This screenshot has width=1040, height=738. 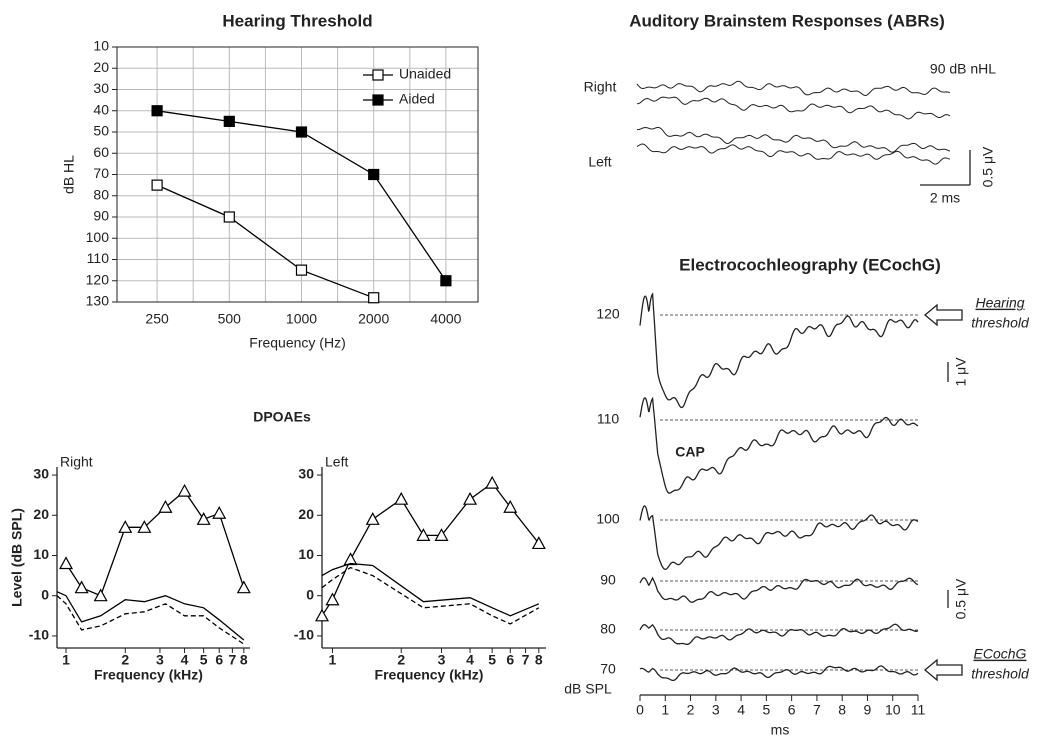 What do you see at coordinates (297, 343) in the screenshot?
I see `x-axis-label: Frequency (Hz)` at bounding box center [297, 343].